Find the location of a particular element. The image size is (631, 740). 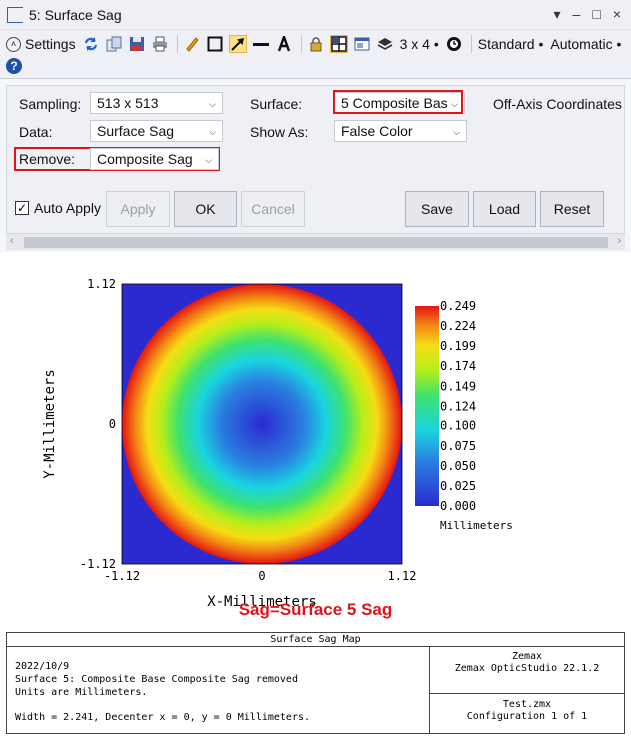

text-icon is located at coordinates (283, 44).